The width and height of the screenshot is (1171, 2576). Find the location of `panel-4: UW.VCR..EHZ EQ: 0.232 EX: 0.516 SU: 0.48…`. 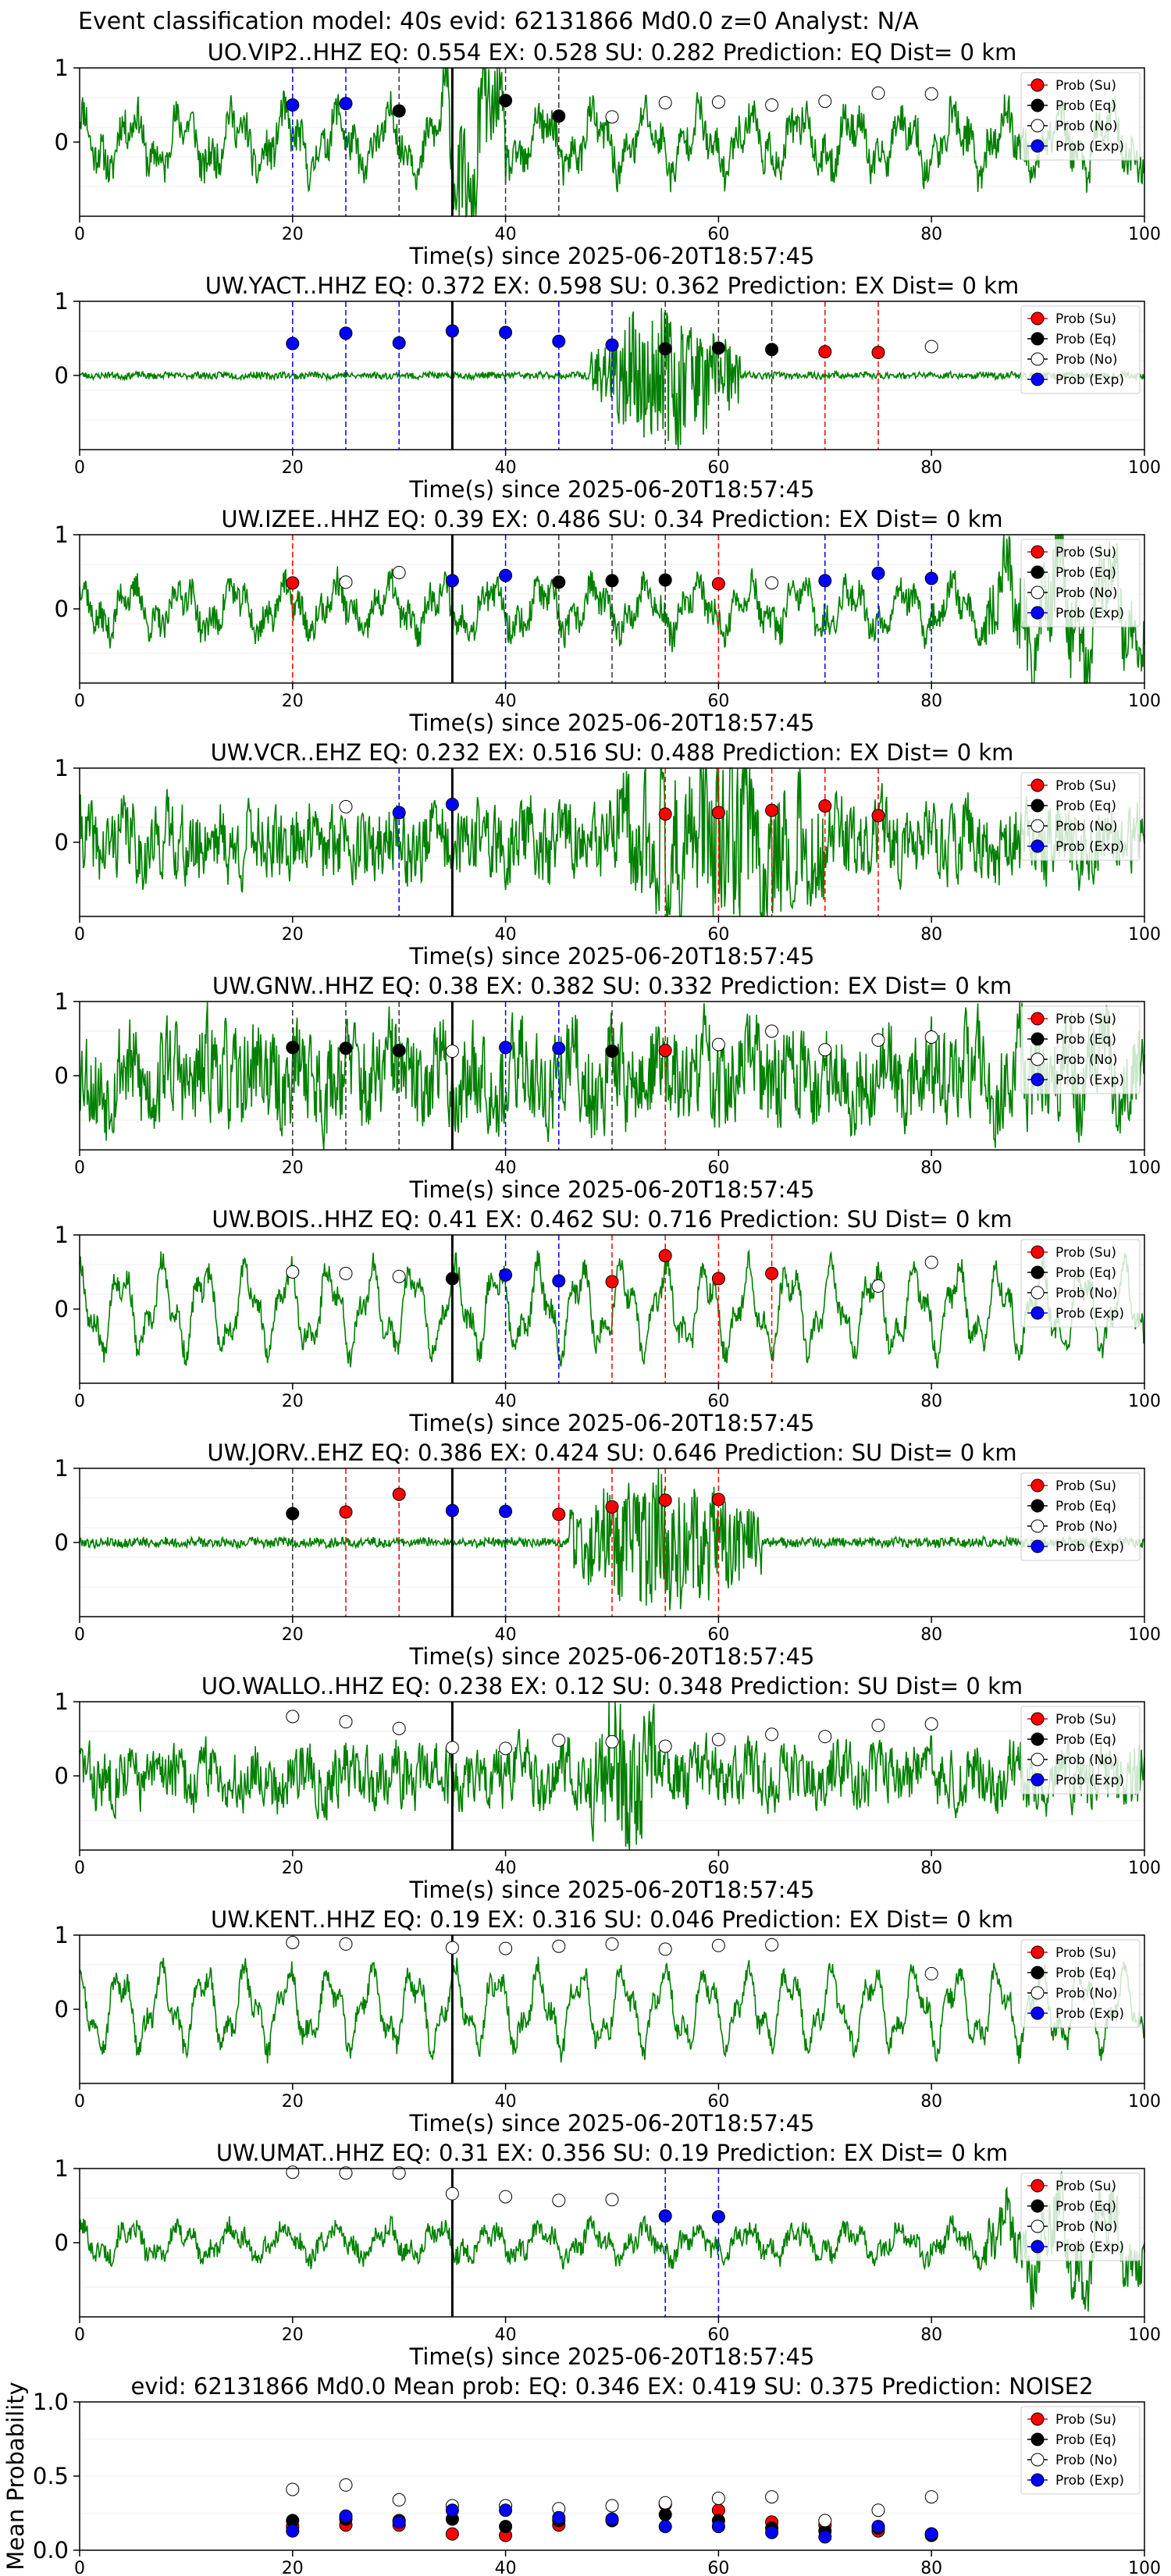

panel-4: UW.VCR..EHZ EQ: 0.232 EX: 0.516 SU: 0.48… is located at coordinates (608, 854).